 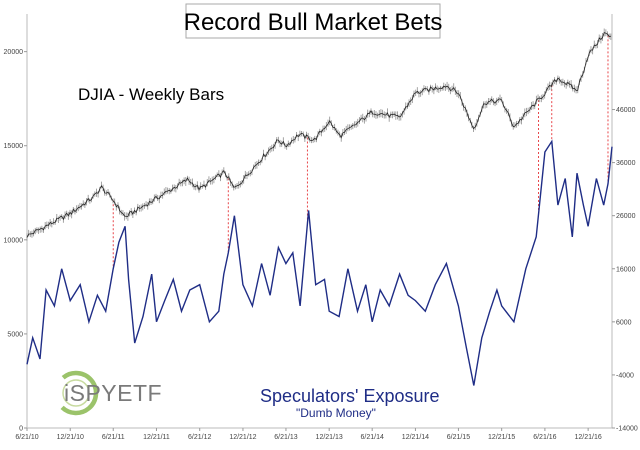 I want to click on logo-ring, so click(x=76, y=393).